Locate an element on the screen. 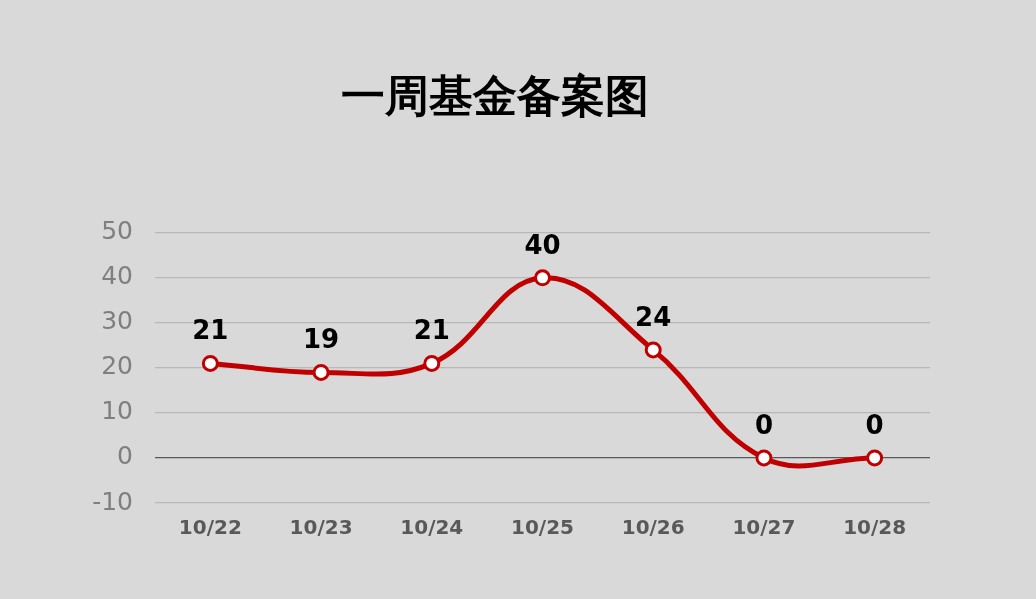  x-tick-label: 10/24 is located at coordinates (432, 527).